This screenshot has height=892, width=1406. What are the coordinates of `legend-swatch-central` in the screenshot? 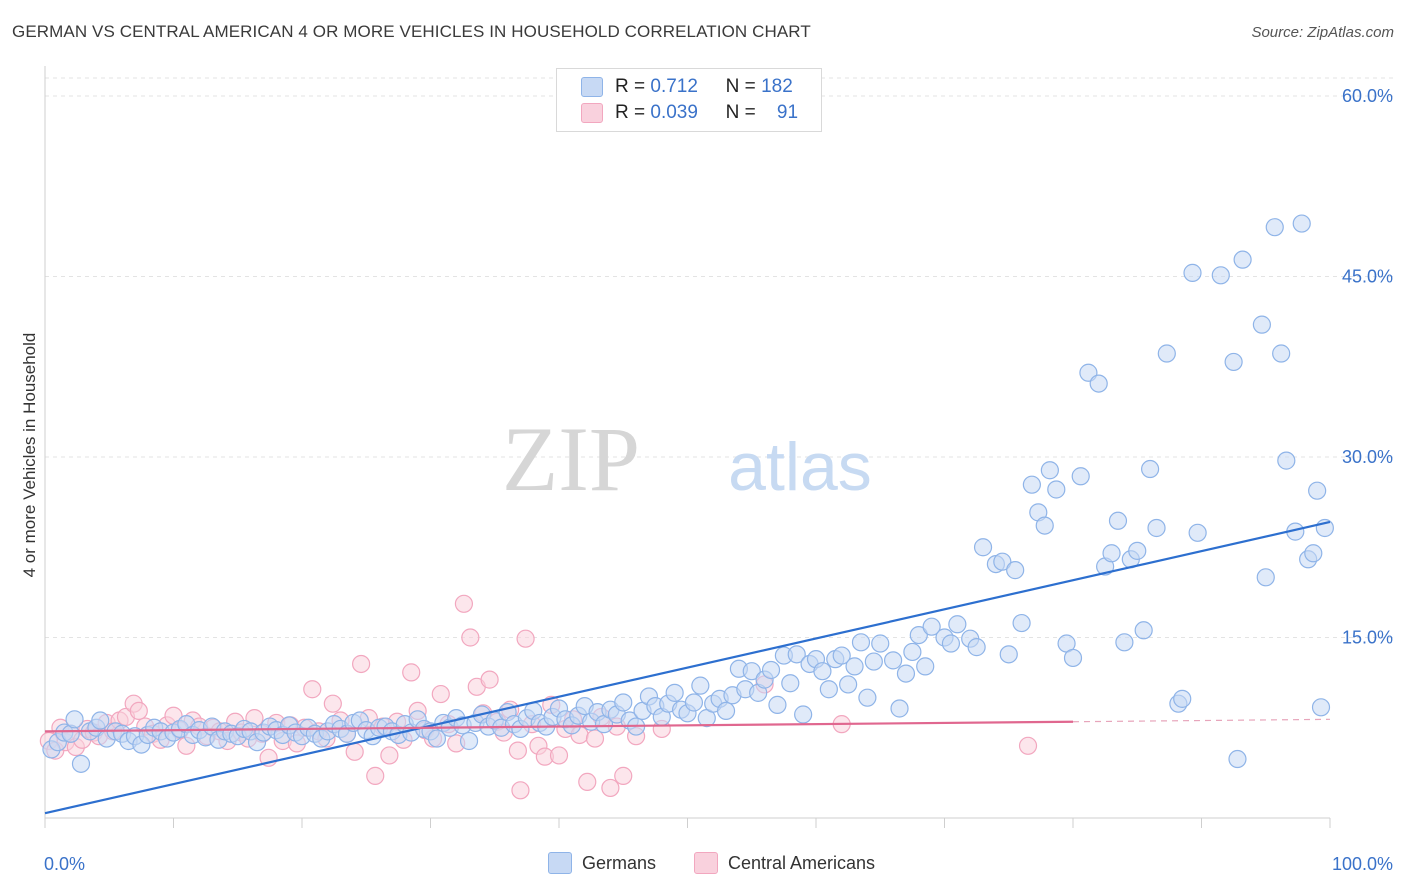 It's located at (592, 113).